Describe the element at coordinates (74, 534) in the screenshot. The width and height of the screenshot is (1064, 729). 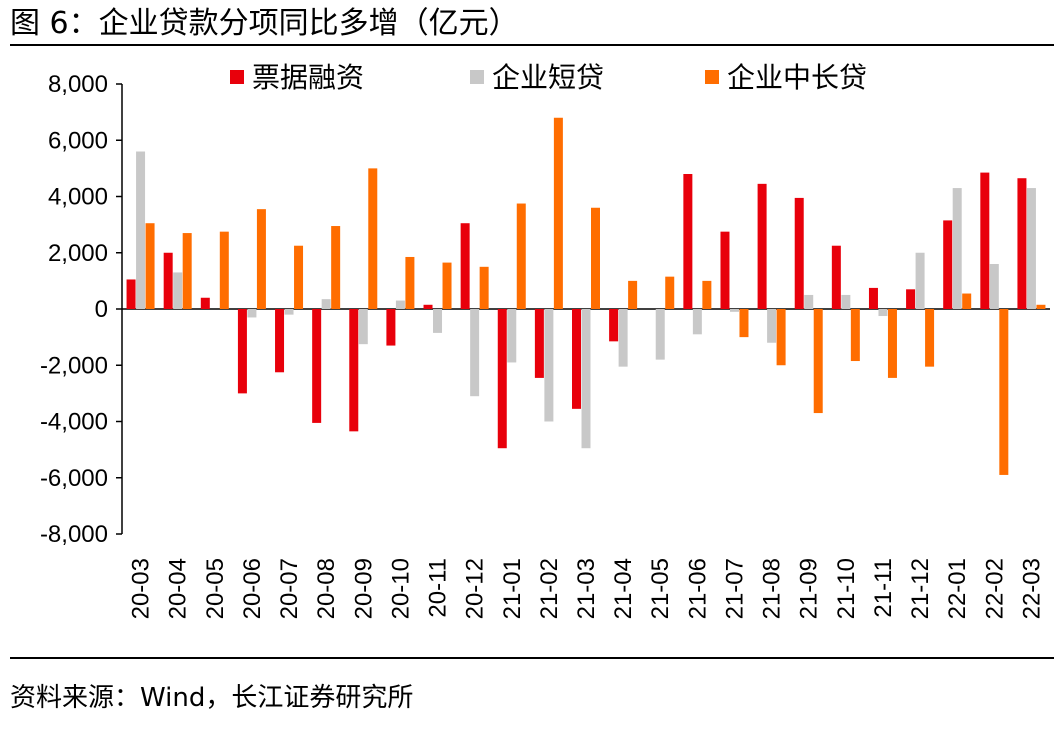
I see `y-tick-label: -8,000` at that location.